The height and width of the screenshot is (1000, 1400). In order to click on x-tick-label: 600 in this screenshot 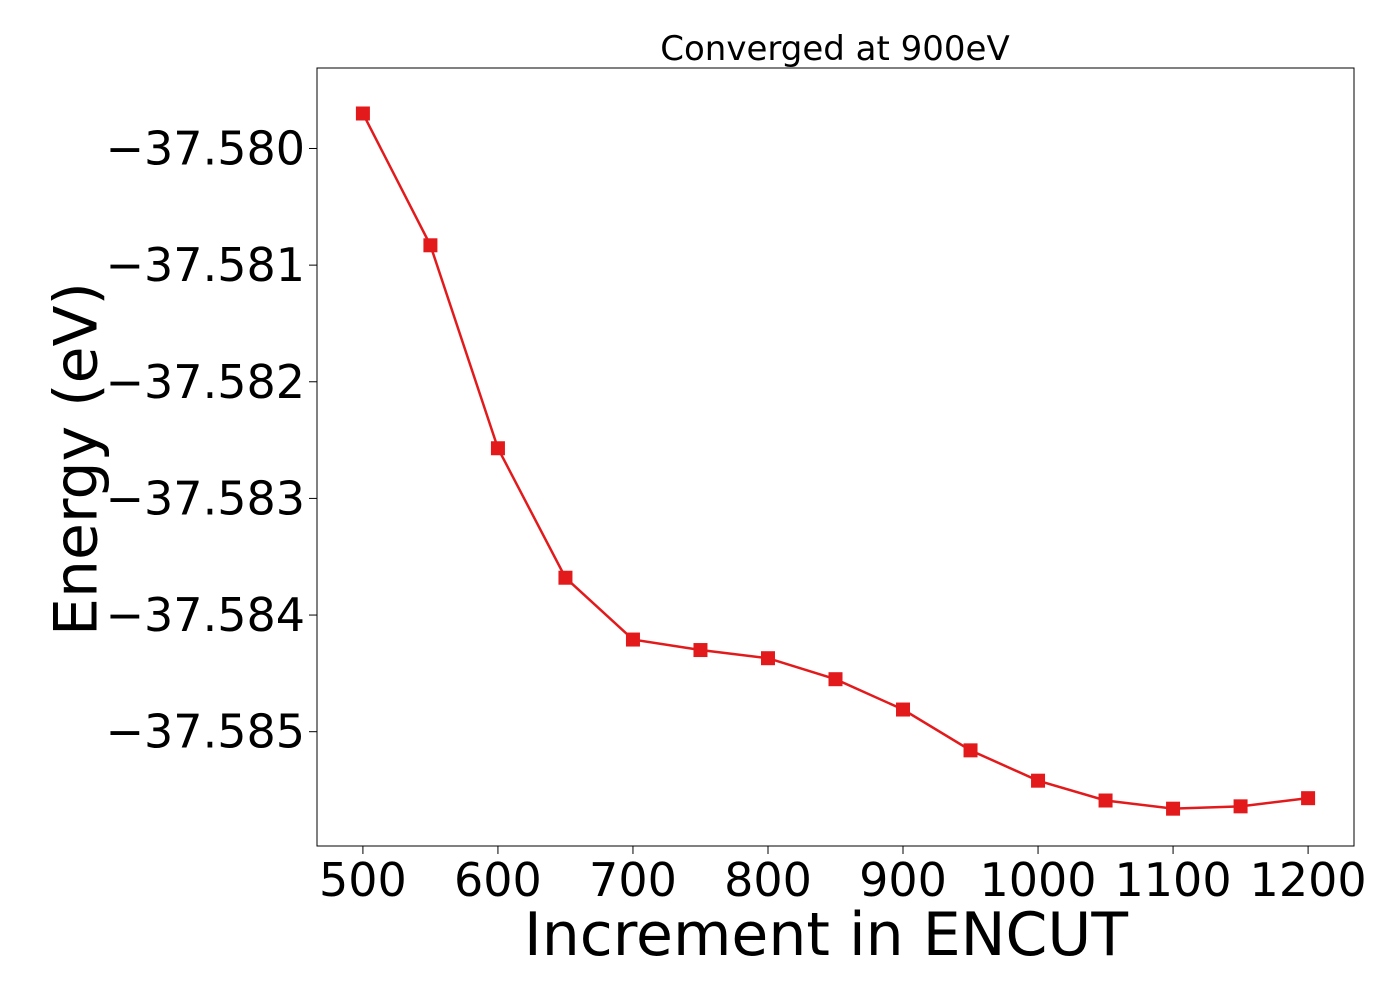, I will do `click(498, 880)`.